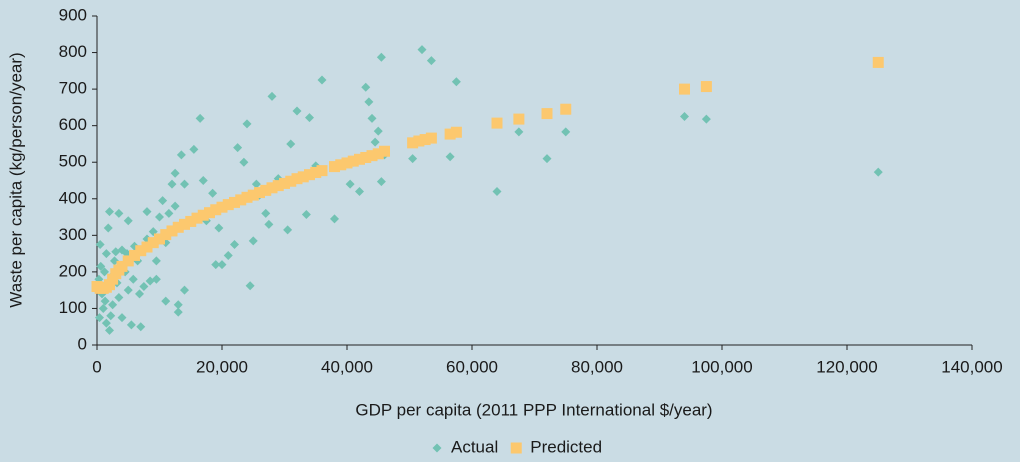 This screenshot has height=462, width=1020. What do you see at coordinates (472, 366) in the screenshot?
I see `x-tick-label: 60,000` at bounding box center [472, 366].